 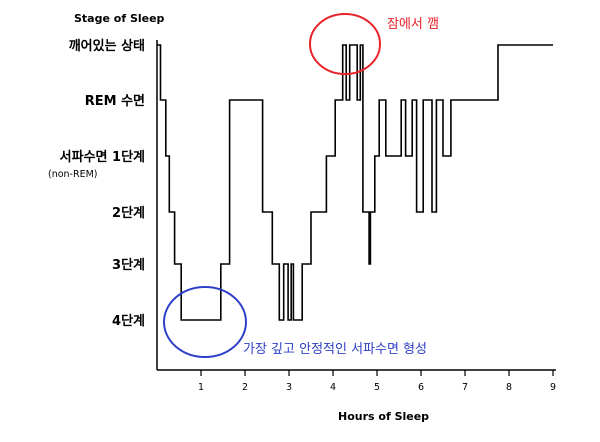 I want to click on x-tick-label: 3, so click(x=289, y=387).